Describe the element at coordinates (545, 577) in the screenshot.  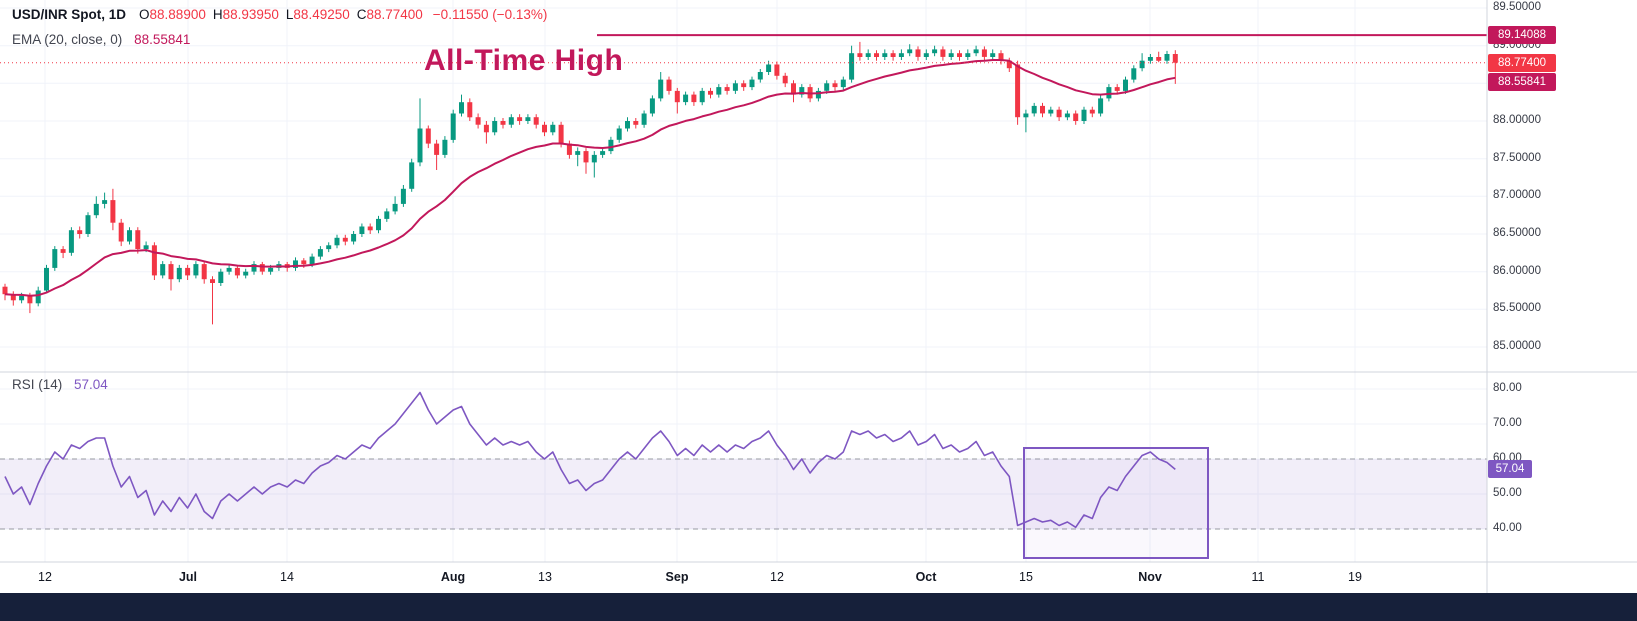
I see `time-tick-label: 13` at that location.